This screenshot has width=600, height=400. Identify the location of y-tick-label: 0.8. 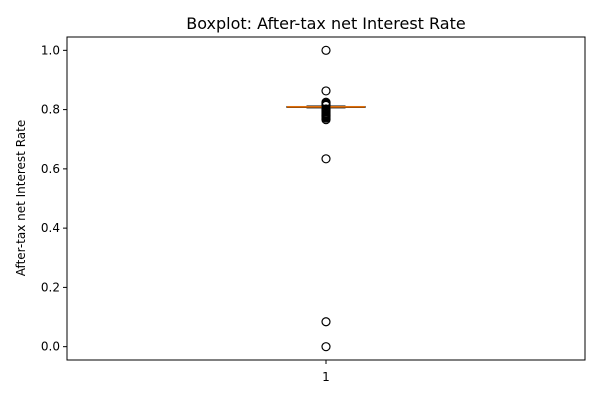
(50, 110).